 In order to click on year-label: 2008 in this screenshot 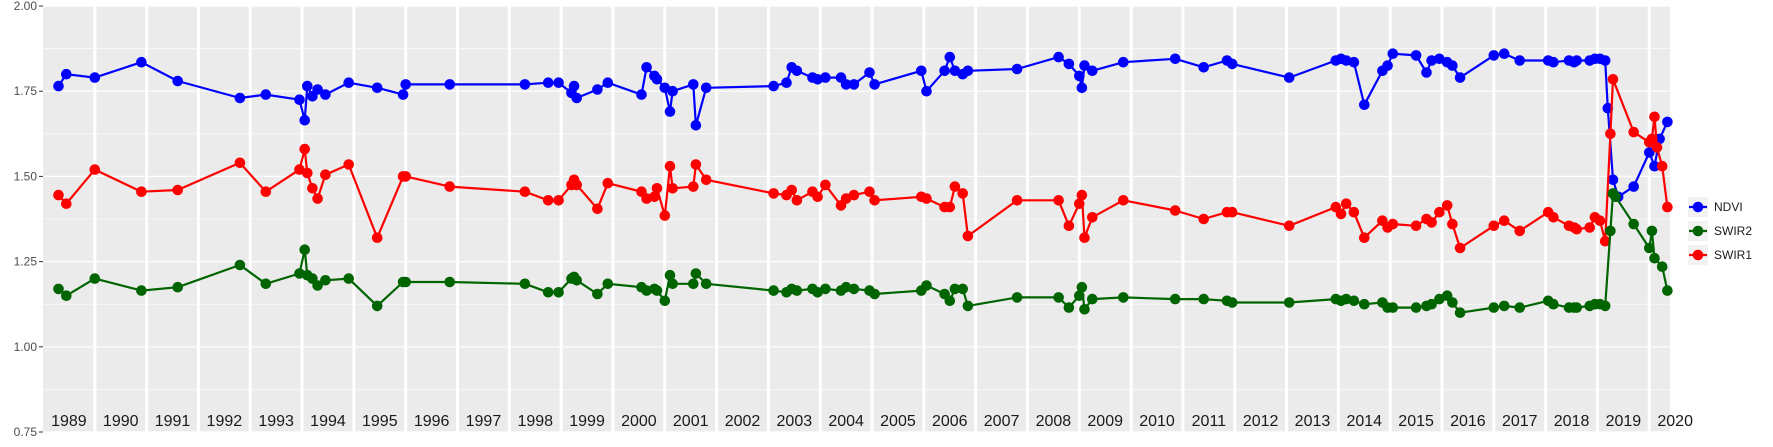, I will do `click(1054, 421)`.